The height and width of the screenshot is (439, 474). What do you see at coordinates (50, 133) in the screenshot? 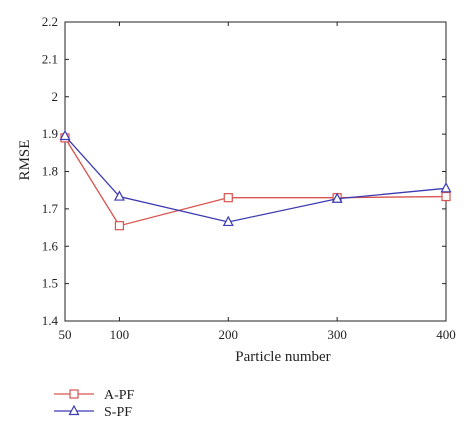
I see `y-tick-label: 1.9` at bounding box center [50, 133].